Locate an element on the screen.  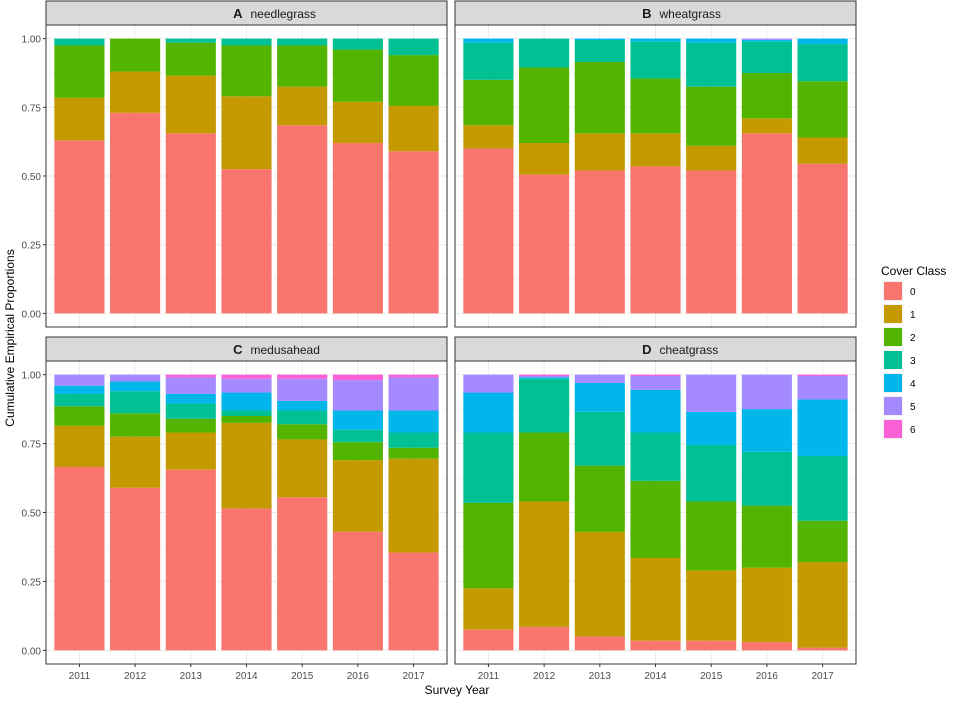
legend-title: Cover Class is located at coordinates (913, 271).